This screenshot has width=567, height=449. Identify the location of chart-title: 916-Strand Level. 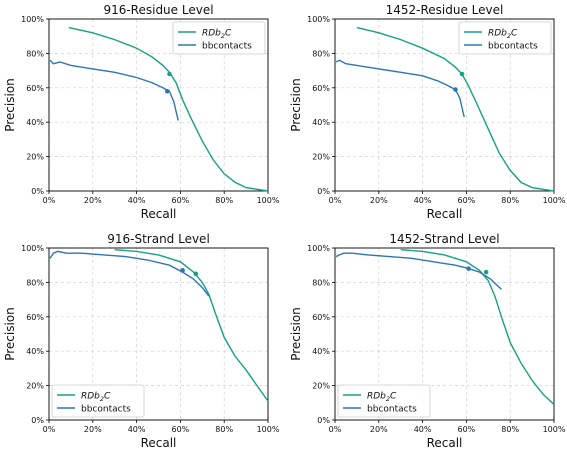
(158, 239).